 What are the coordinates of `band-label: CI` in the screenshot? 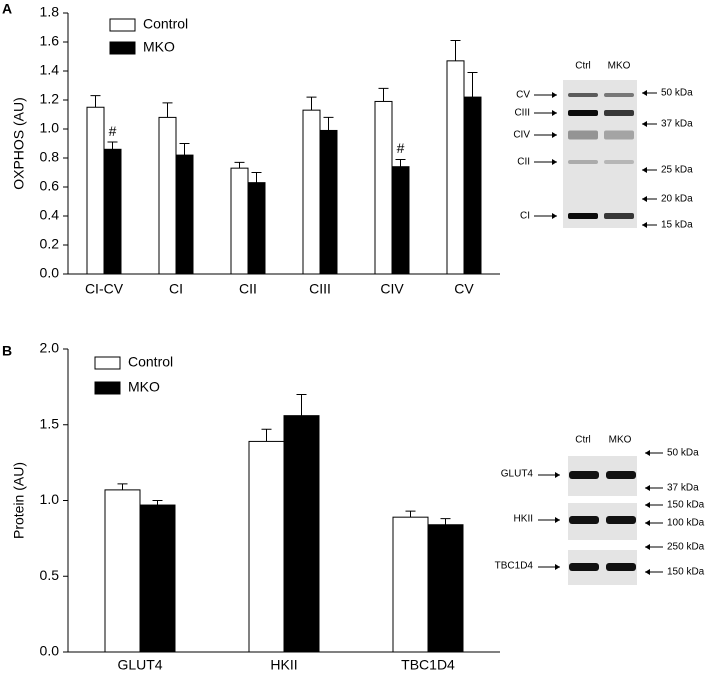 It's located at (525, 216).